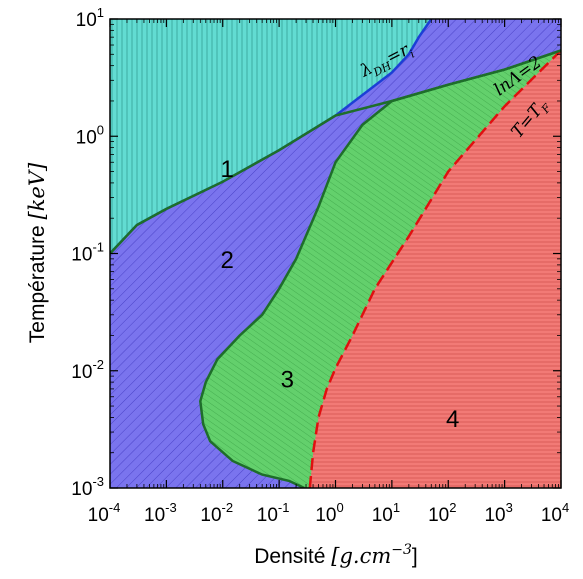 This screenshot has height=579, width=583. What do you see at coordinates (273, 513) in the screenshot?
I see `x-tick-label: 10⁻¹` at bounding box center [273, 513].